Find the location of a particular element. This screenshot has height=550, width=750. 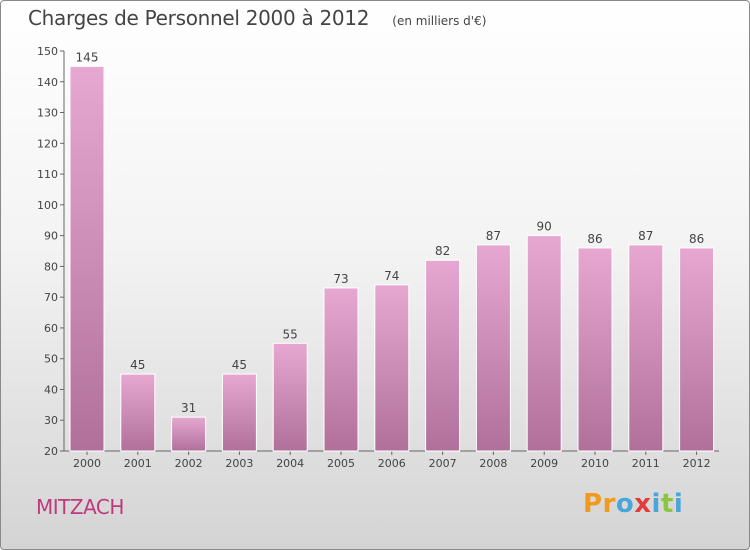

x-tick-label: 2004 is located at coordinates (290, 463).